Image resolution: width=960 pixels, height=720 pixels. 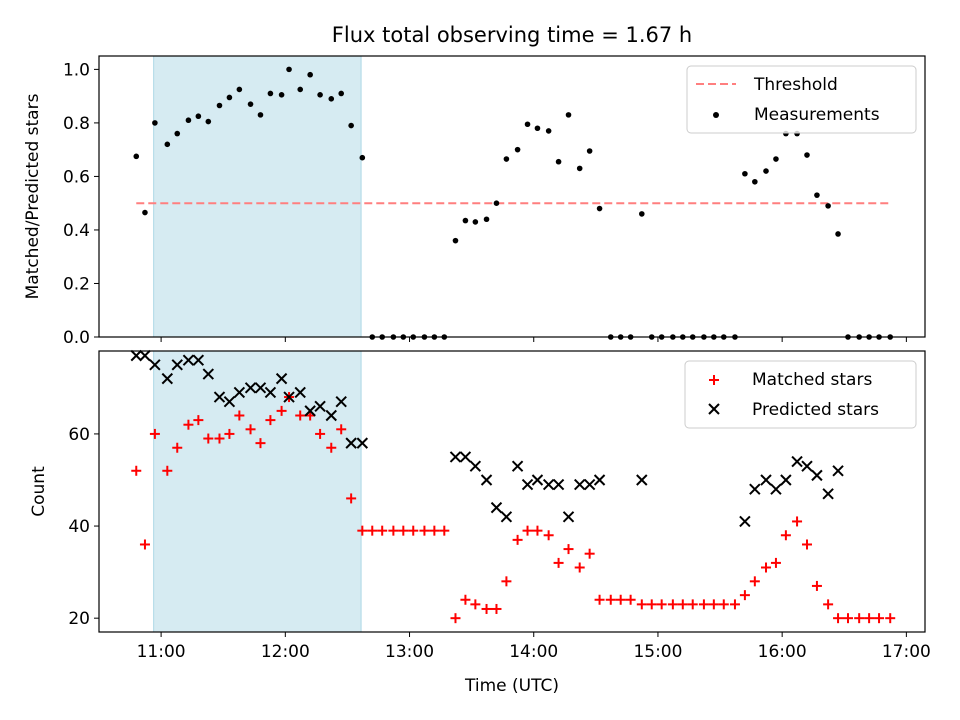 What do you see at coordinates (714, 380) in the screenshot?
I see `matched-legend-swatch` at bounding box center [714, 380].